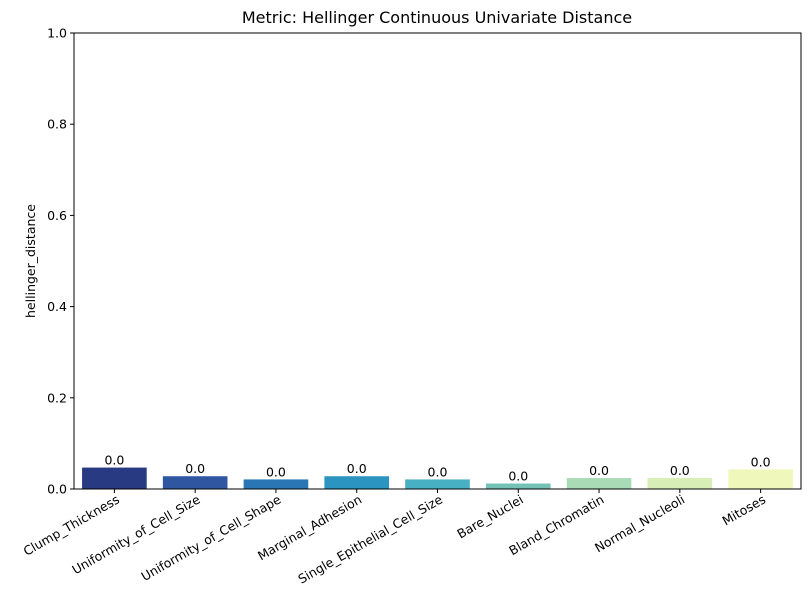 This screenshot has width=811, height=611. I want to click on y-tick-label: 0.0, so click(57, 489).